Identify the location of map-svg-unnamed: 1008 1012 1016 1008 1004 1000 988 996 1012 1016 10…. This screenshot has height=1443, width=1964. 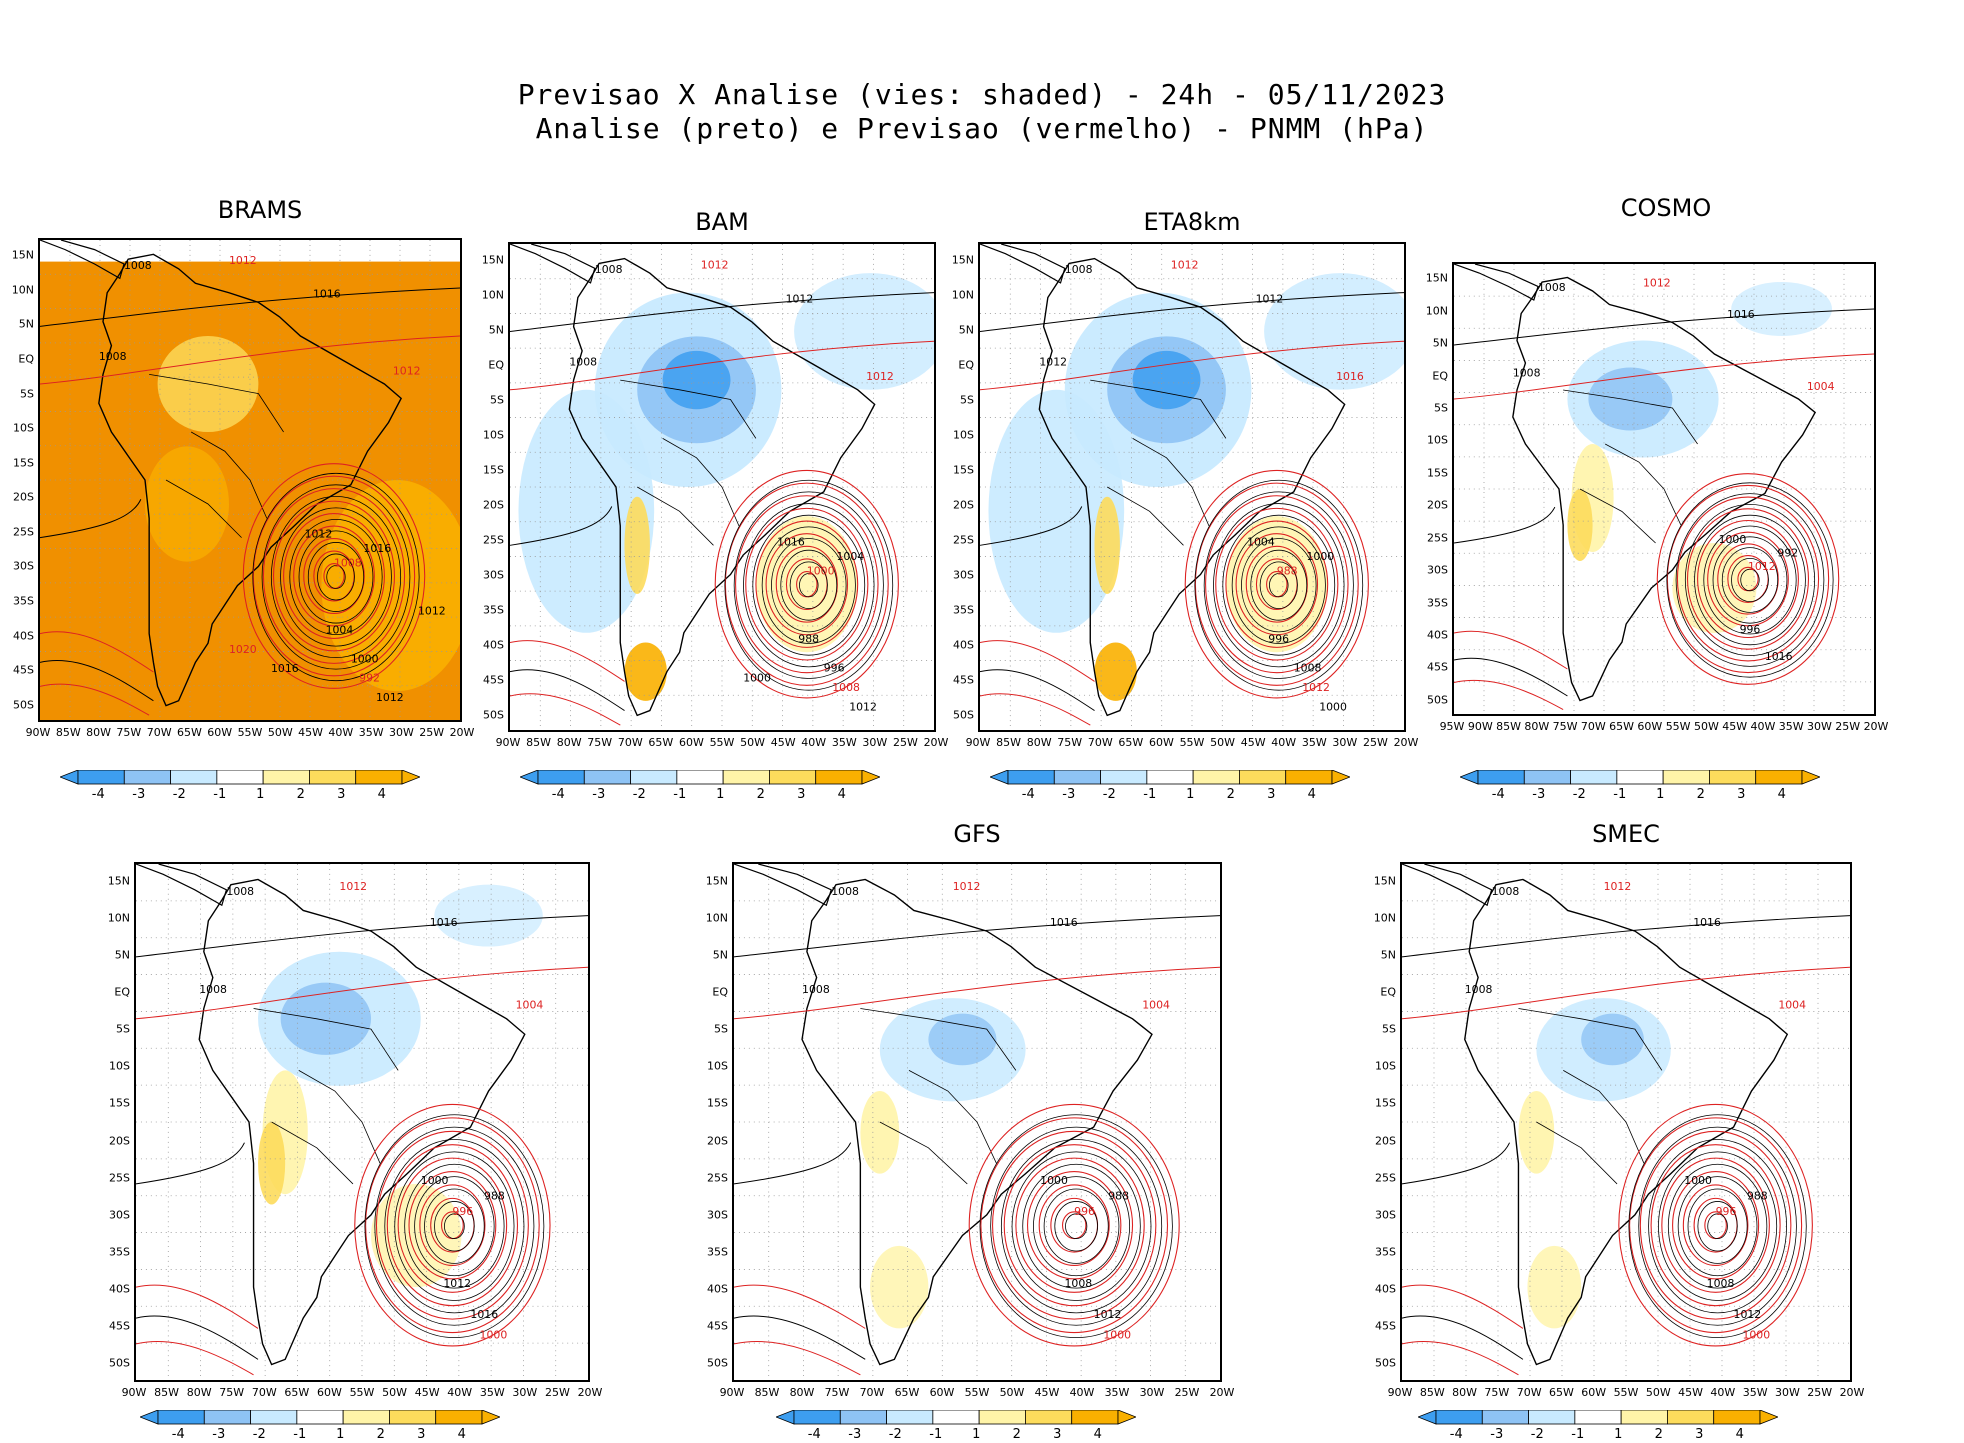
(362, 1122).